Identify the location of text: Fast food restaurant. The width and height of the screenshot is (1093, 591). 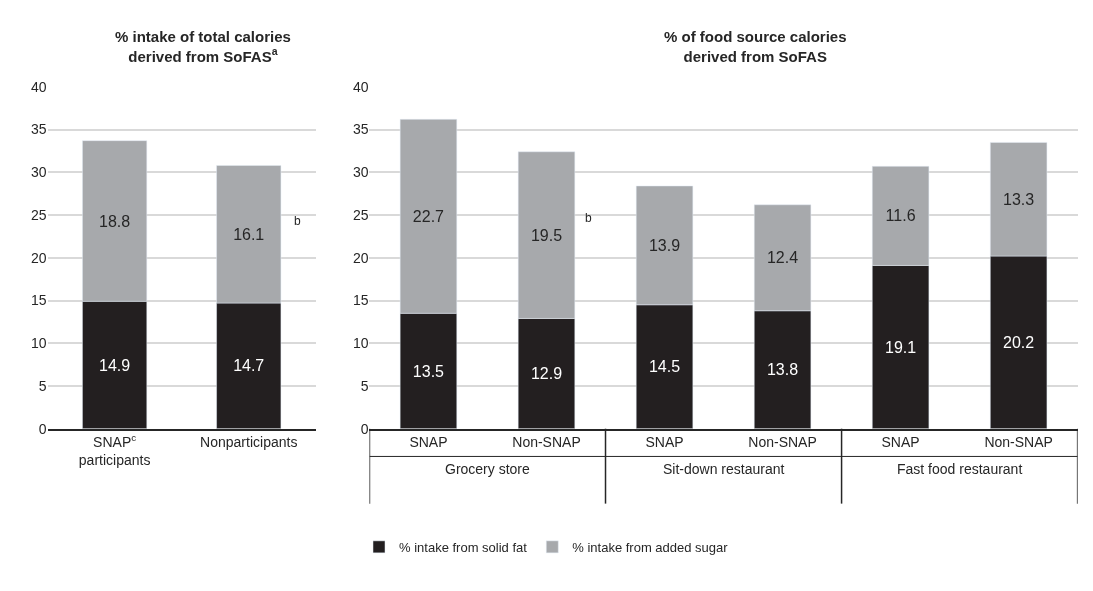
(960, 469).